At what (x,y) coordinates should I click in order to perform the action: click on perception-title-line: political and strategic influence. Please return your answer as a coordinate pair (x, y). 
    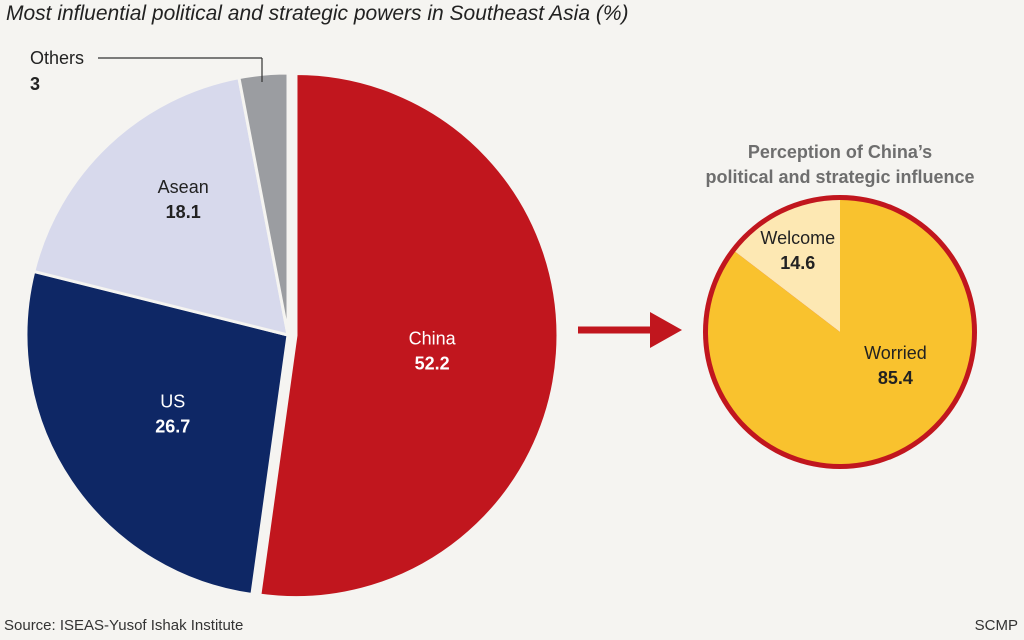
    Looking at the image, I should click on (839, 177).